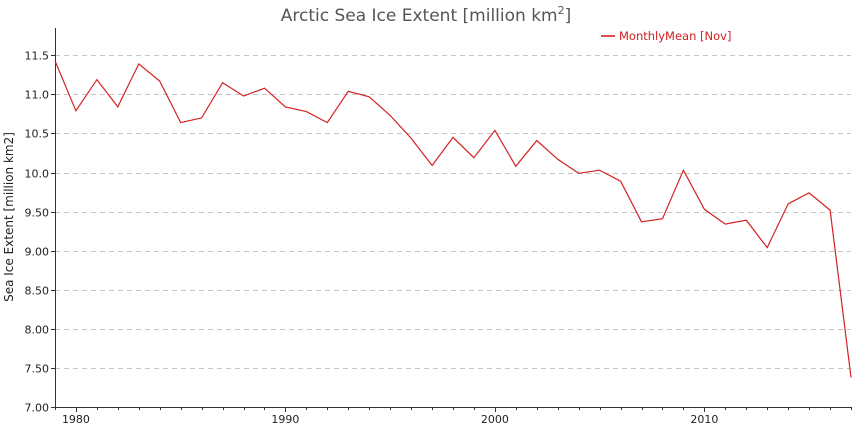 This screenshot has width=857, height=429. Describe the element at coordinates (704, 419) in the screenshot. I see `x-tick-label: 2010` at that location.